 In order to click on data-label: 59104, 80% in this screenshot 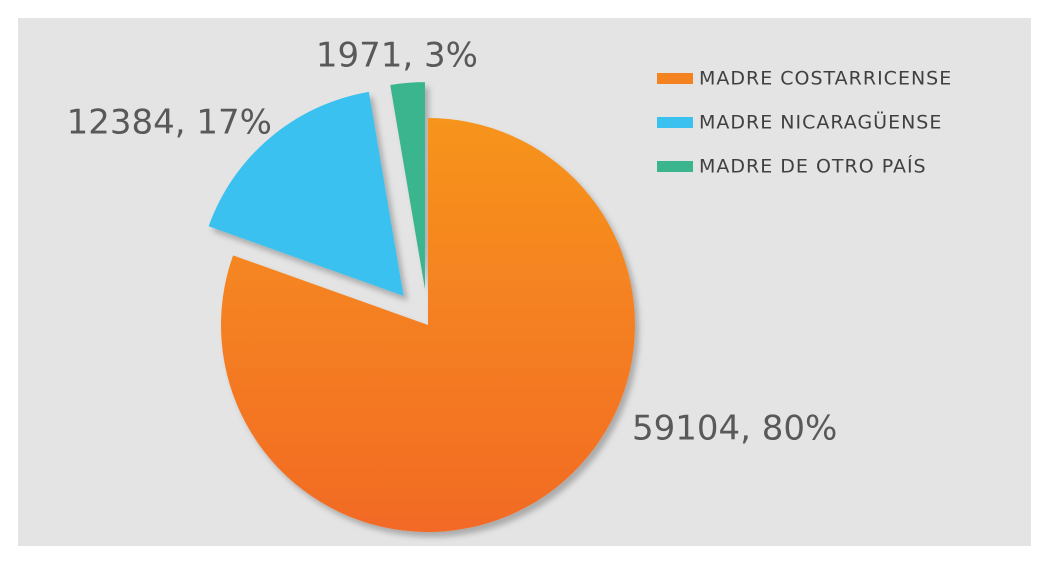, I will do `click(734, 429)`.